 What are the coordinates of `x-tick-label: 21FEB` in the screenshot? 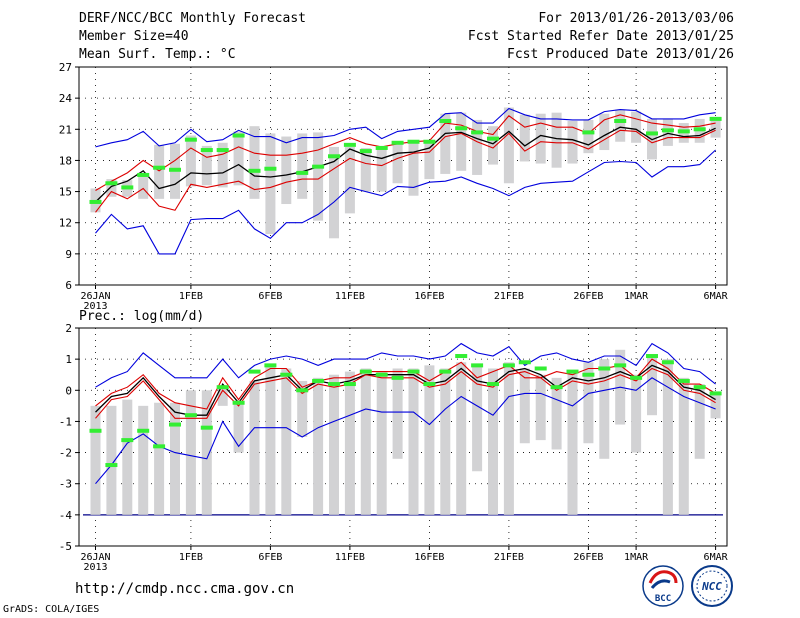 It's located at (509, 296).